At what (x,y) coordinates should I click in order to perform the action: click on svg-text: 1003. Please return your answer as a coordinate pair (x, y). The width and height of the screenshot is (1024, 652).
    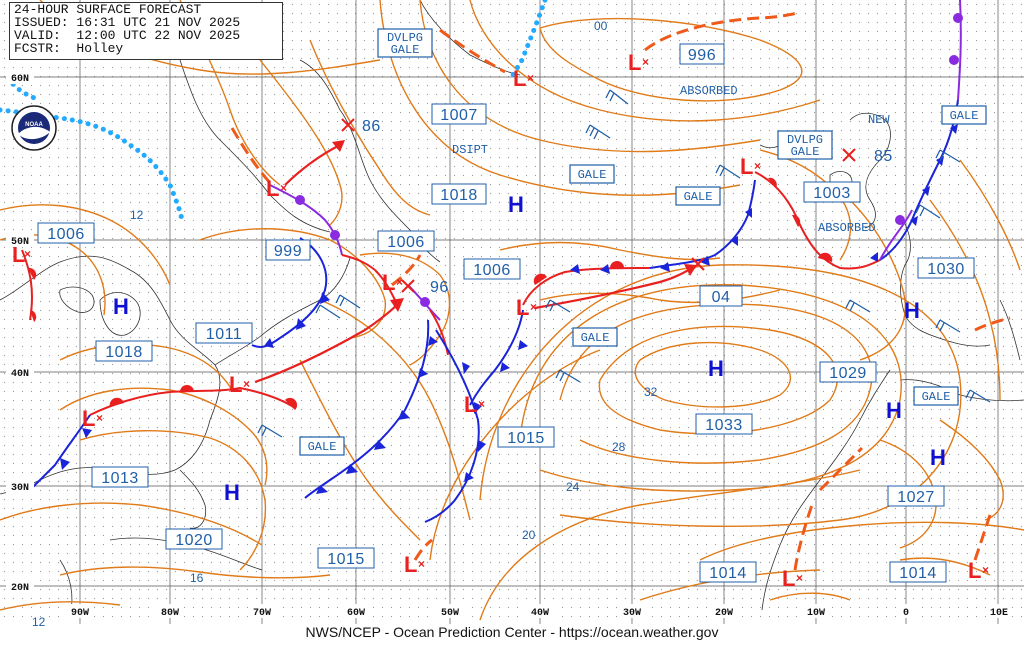
    Looking at the image, I should click on (832, 193).